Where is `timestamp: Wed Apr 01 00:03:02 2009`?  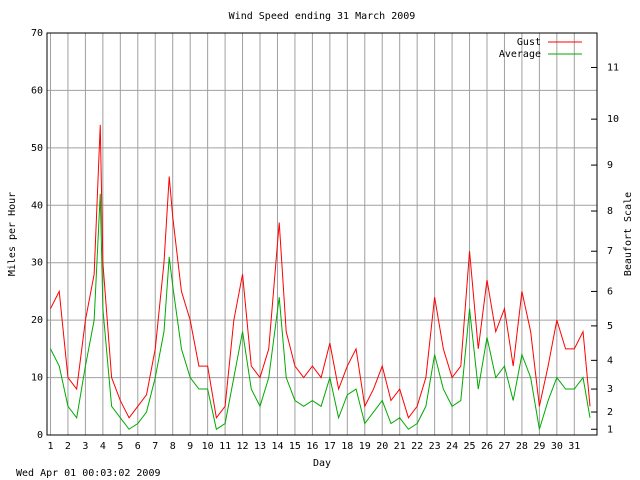 timestamp: Wed Apr 01 00:03:02 2009 is located at coordinates (88, 473).